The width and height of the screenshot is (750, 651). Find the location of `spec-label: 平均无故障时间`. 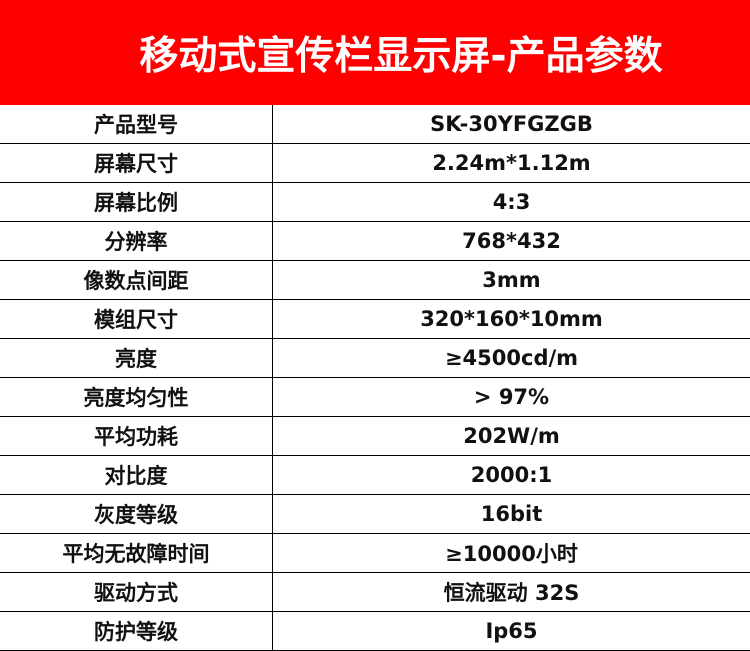

spec-label: 平均无故障时间 is located at coordinates (136, 553).